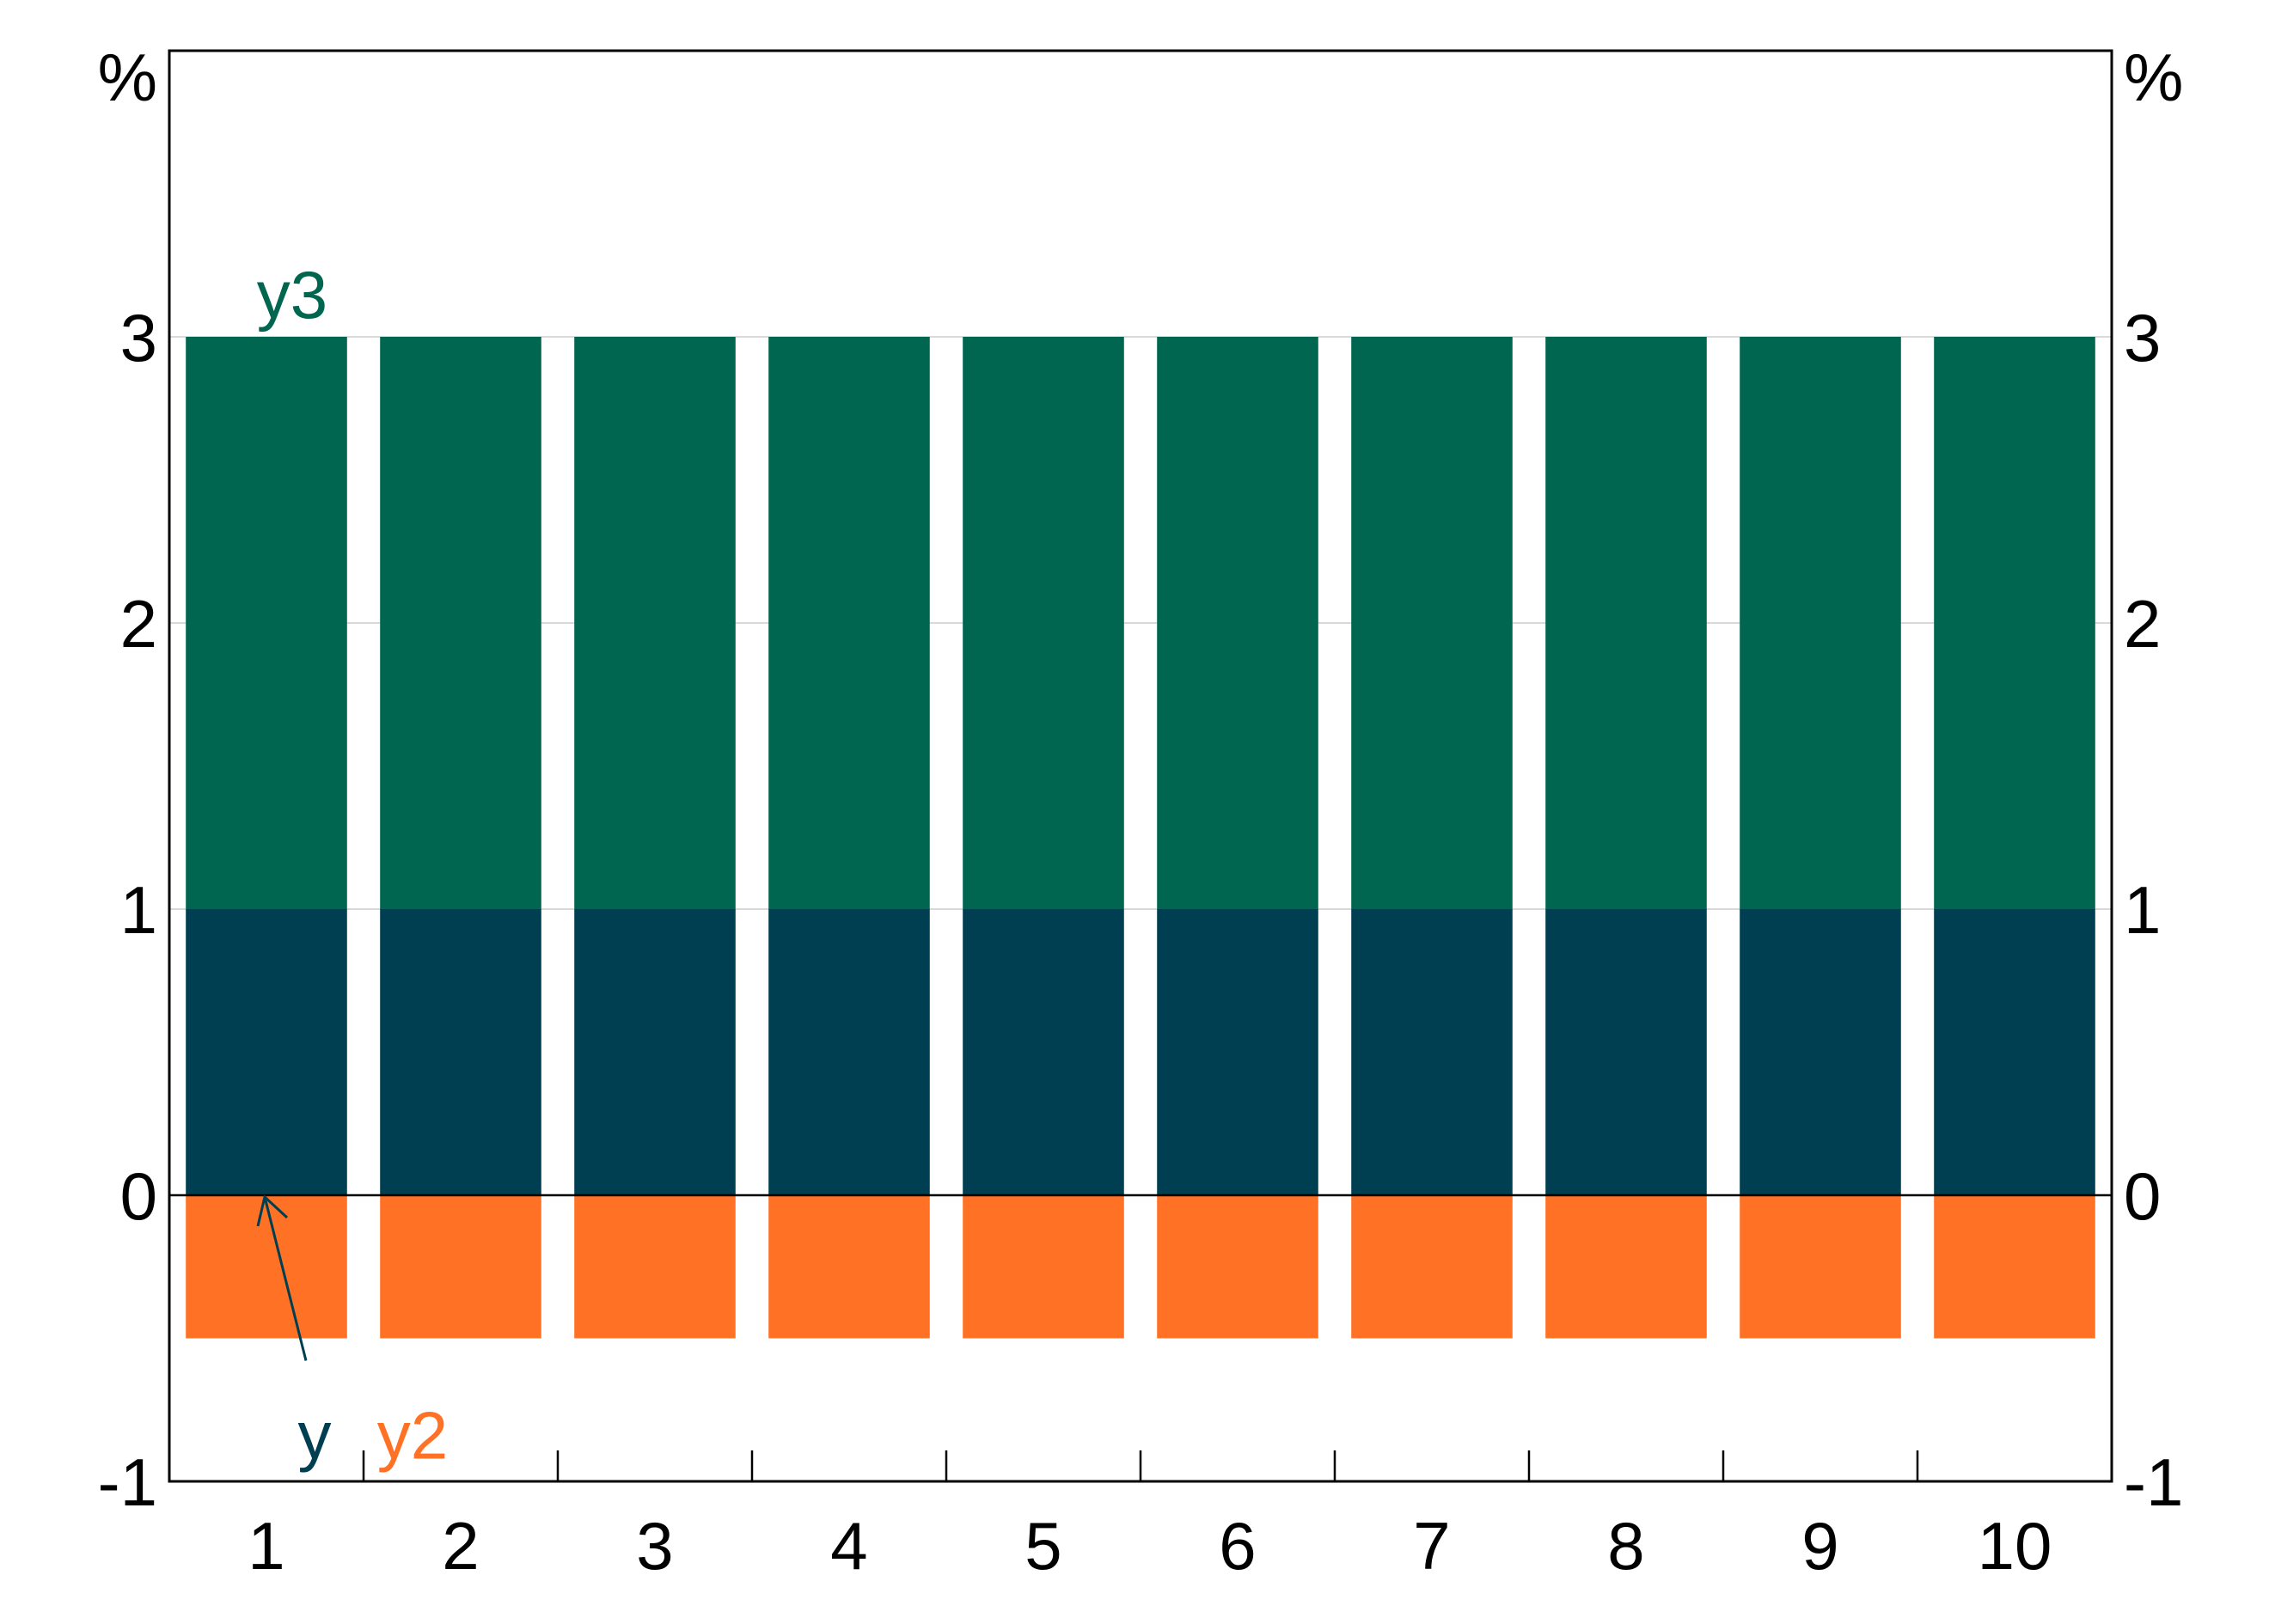 The height and width of the screenshot is (1624, 2269). What do you see at coordinates (848, 1546) in the screenshot?
I see `x-tick-label: 4` at bounding box center [848, 1546].